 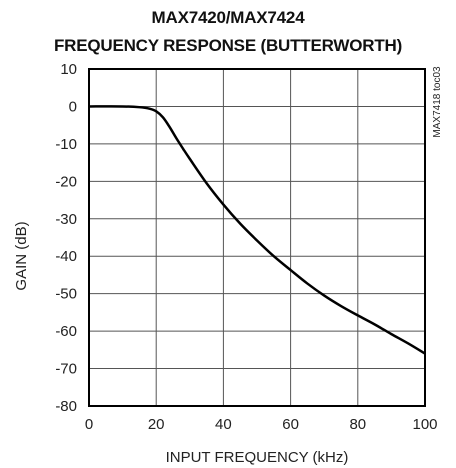 I want to click on x-tick-label: 40, so click(x=223, y=424).